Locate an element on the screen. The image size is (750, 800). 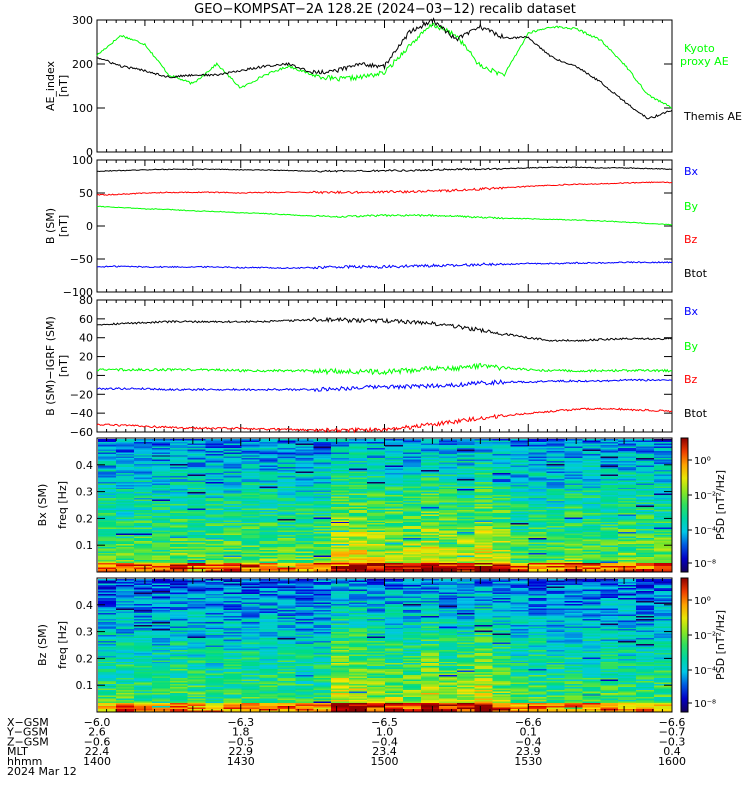
ephemeris-label: Y−GSM is located at coordinates (27, 732).